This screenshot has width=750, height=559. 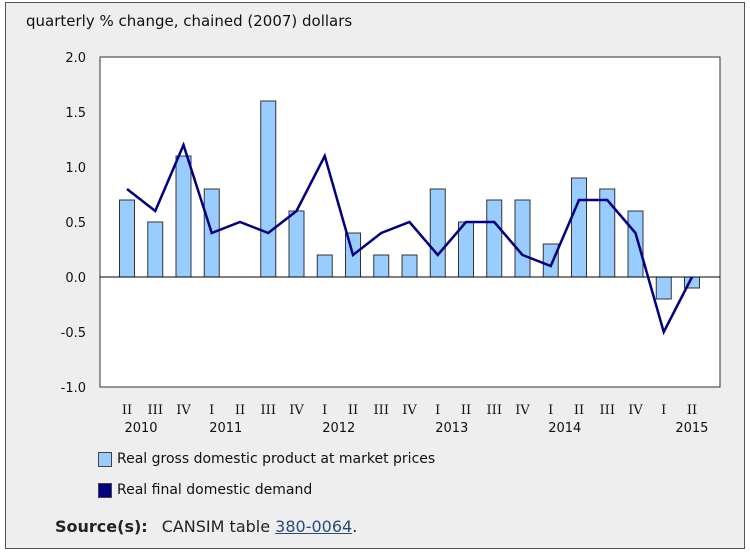 I want to click on y-tick-label: -1.0, so click(x=73, y=388).